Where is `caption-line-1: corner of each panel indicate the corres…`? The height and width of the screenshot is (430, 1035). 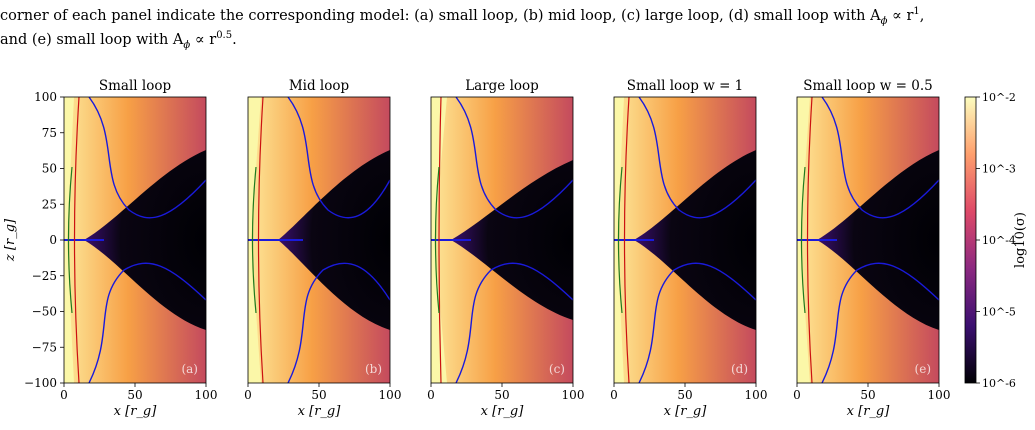 caption-line-1: corner of each panel indicate the corres… is located at coordinates (462, 16).